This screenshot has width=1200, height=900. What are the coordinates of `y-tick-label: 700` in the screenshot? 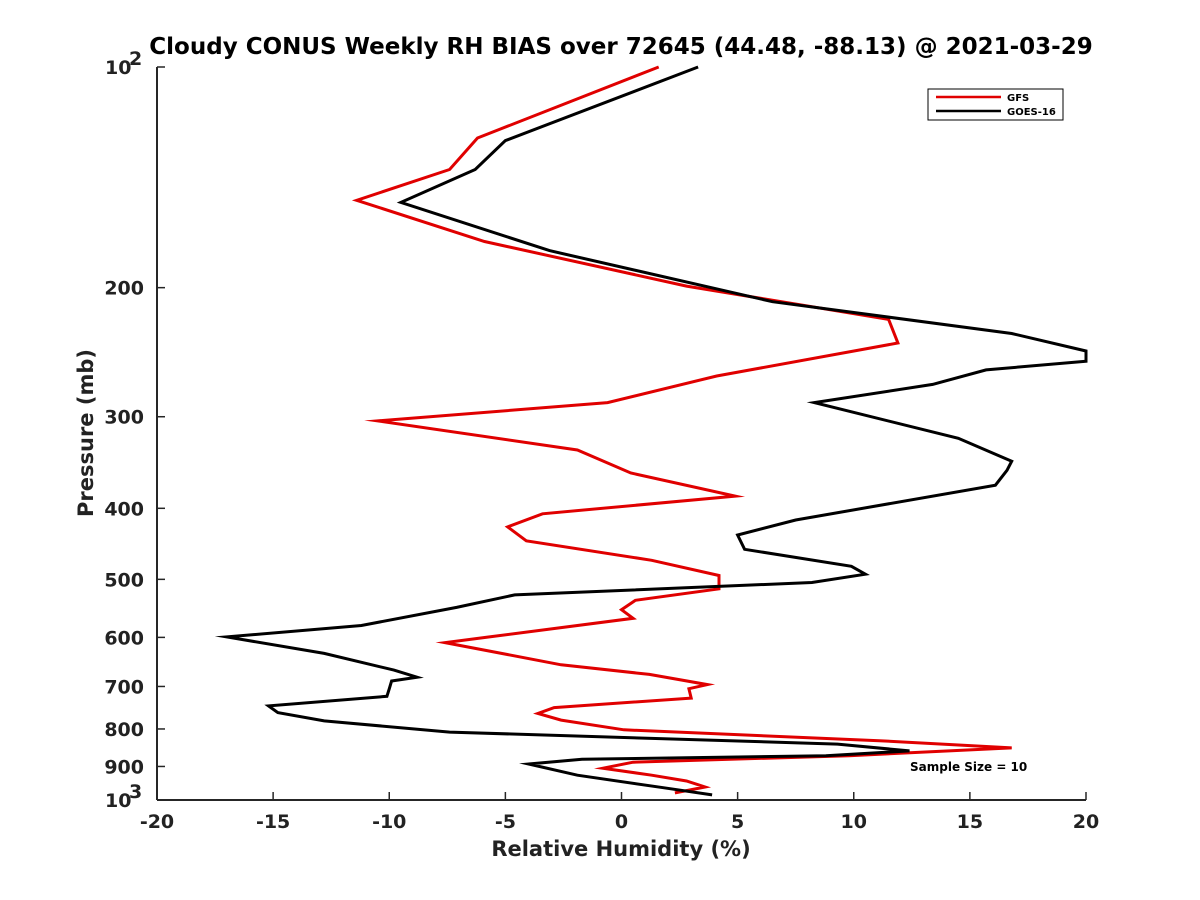 It's located at (124, 687).